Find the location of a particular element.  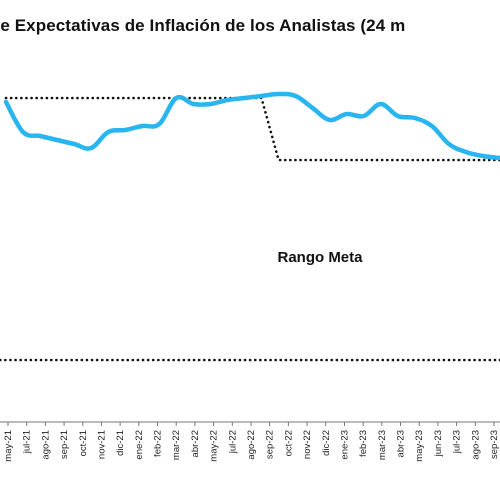

x-tick-label-ago-21: ago-21 is located at coordinates (45, 445).